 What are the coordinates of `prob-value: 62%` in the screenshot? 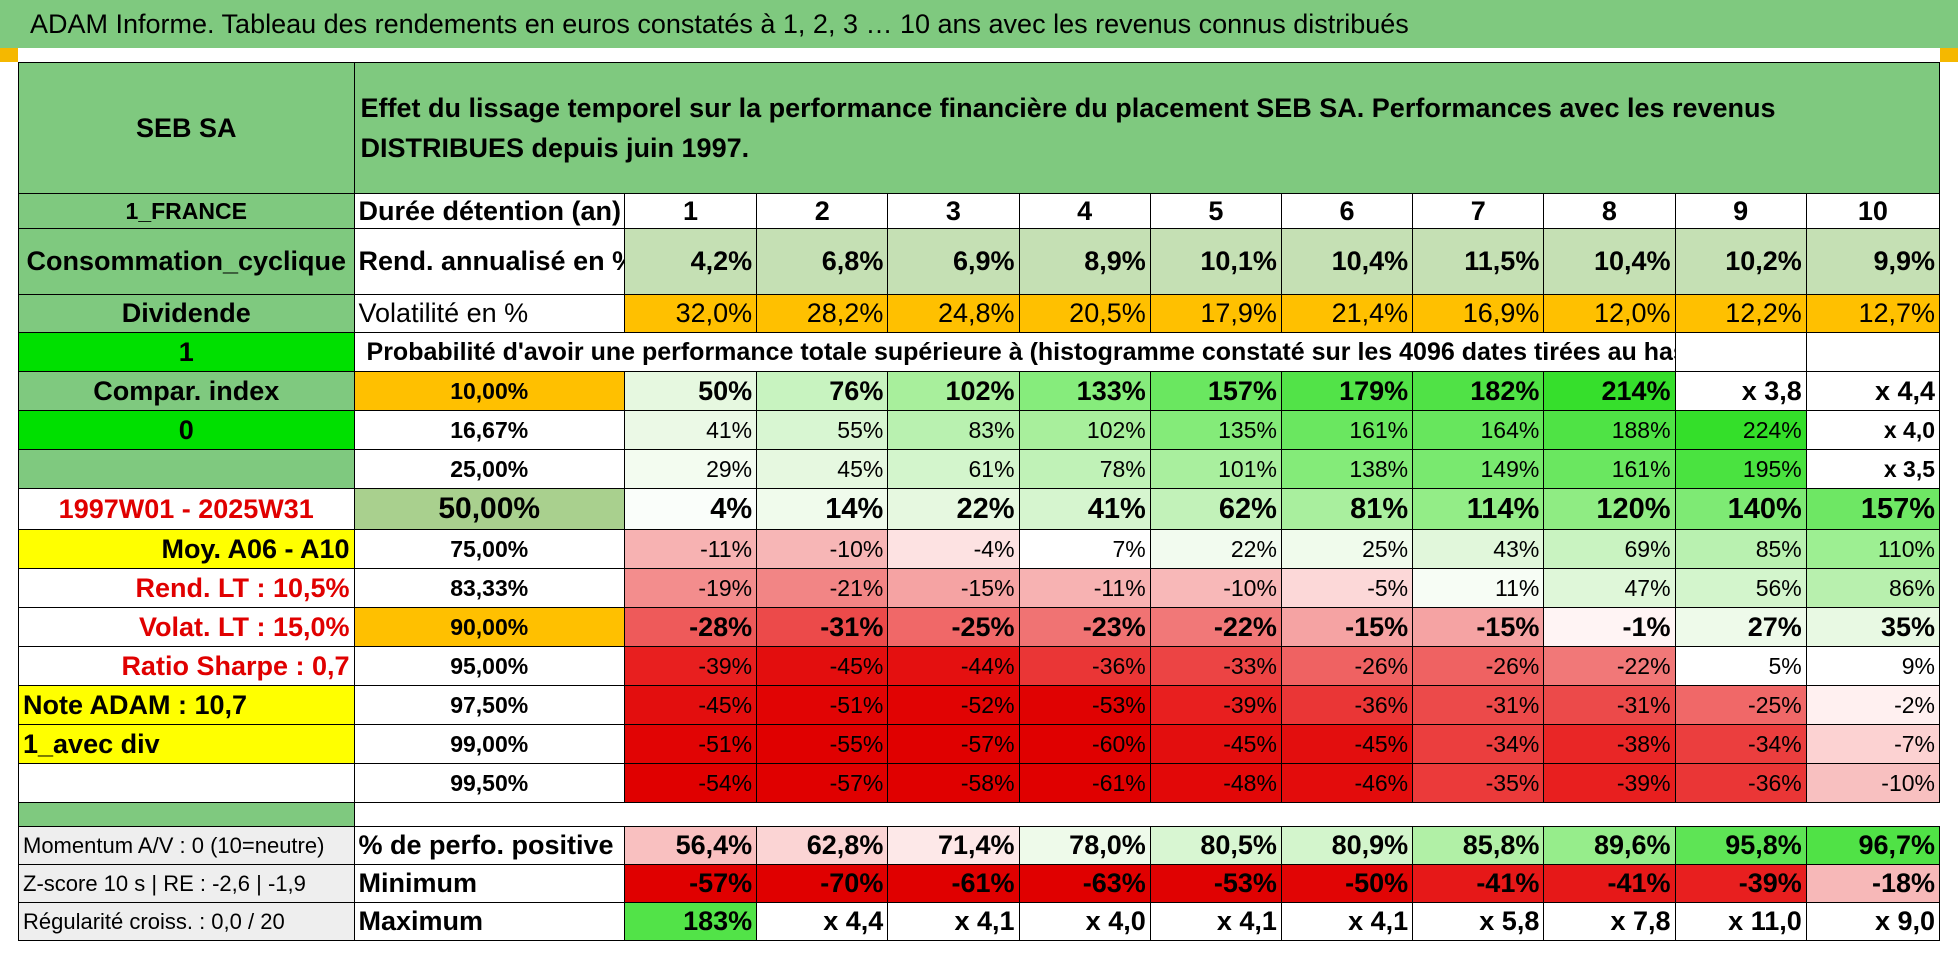 It's located at (1215, 509).